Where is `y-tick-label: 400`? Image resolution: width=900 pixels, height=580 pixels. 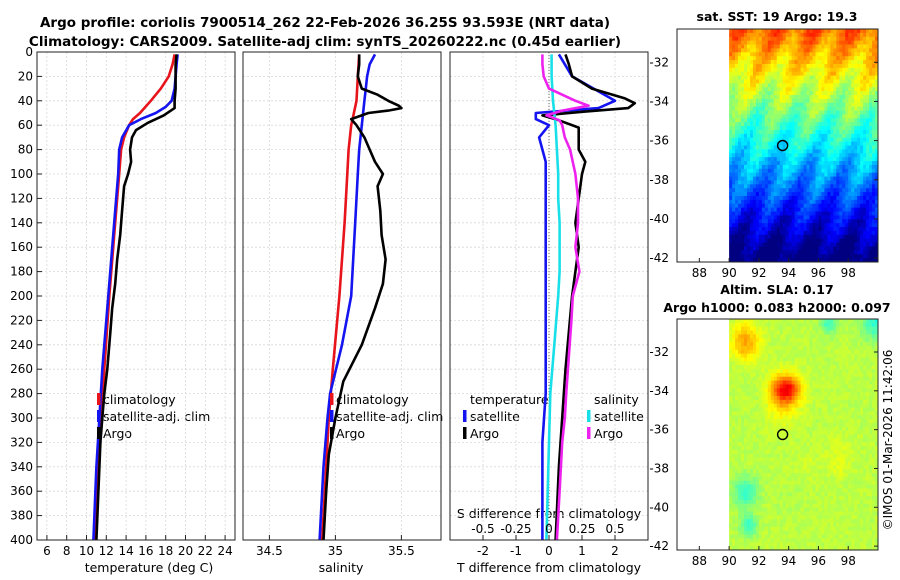 y-tick-label: 400 is located at coordinates (21, 540).